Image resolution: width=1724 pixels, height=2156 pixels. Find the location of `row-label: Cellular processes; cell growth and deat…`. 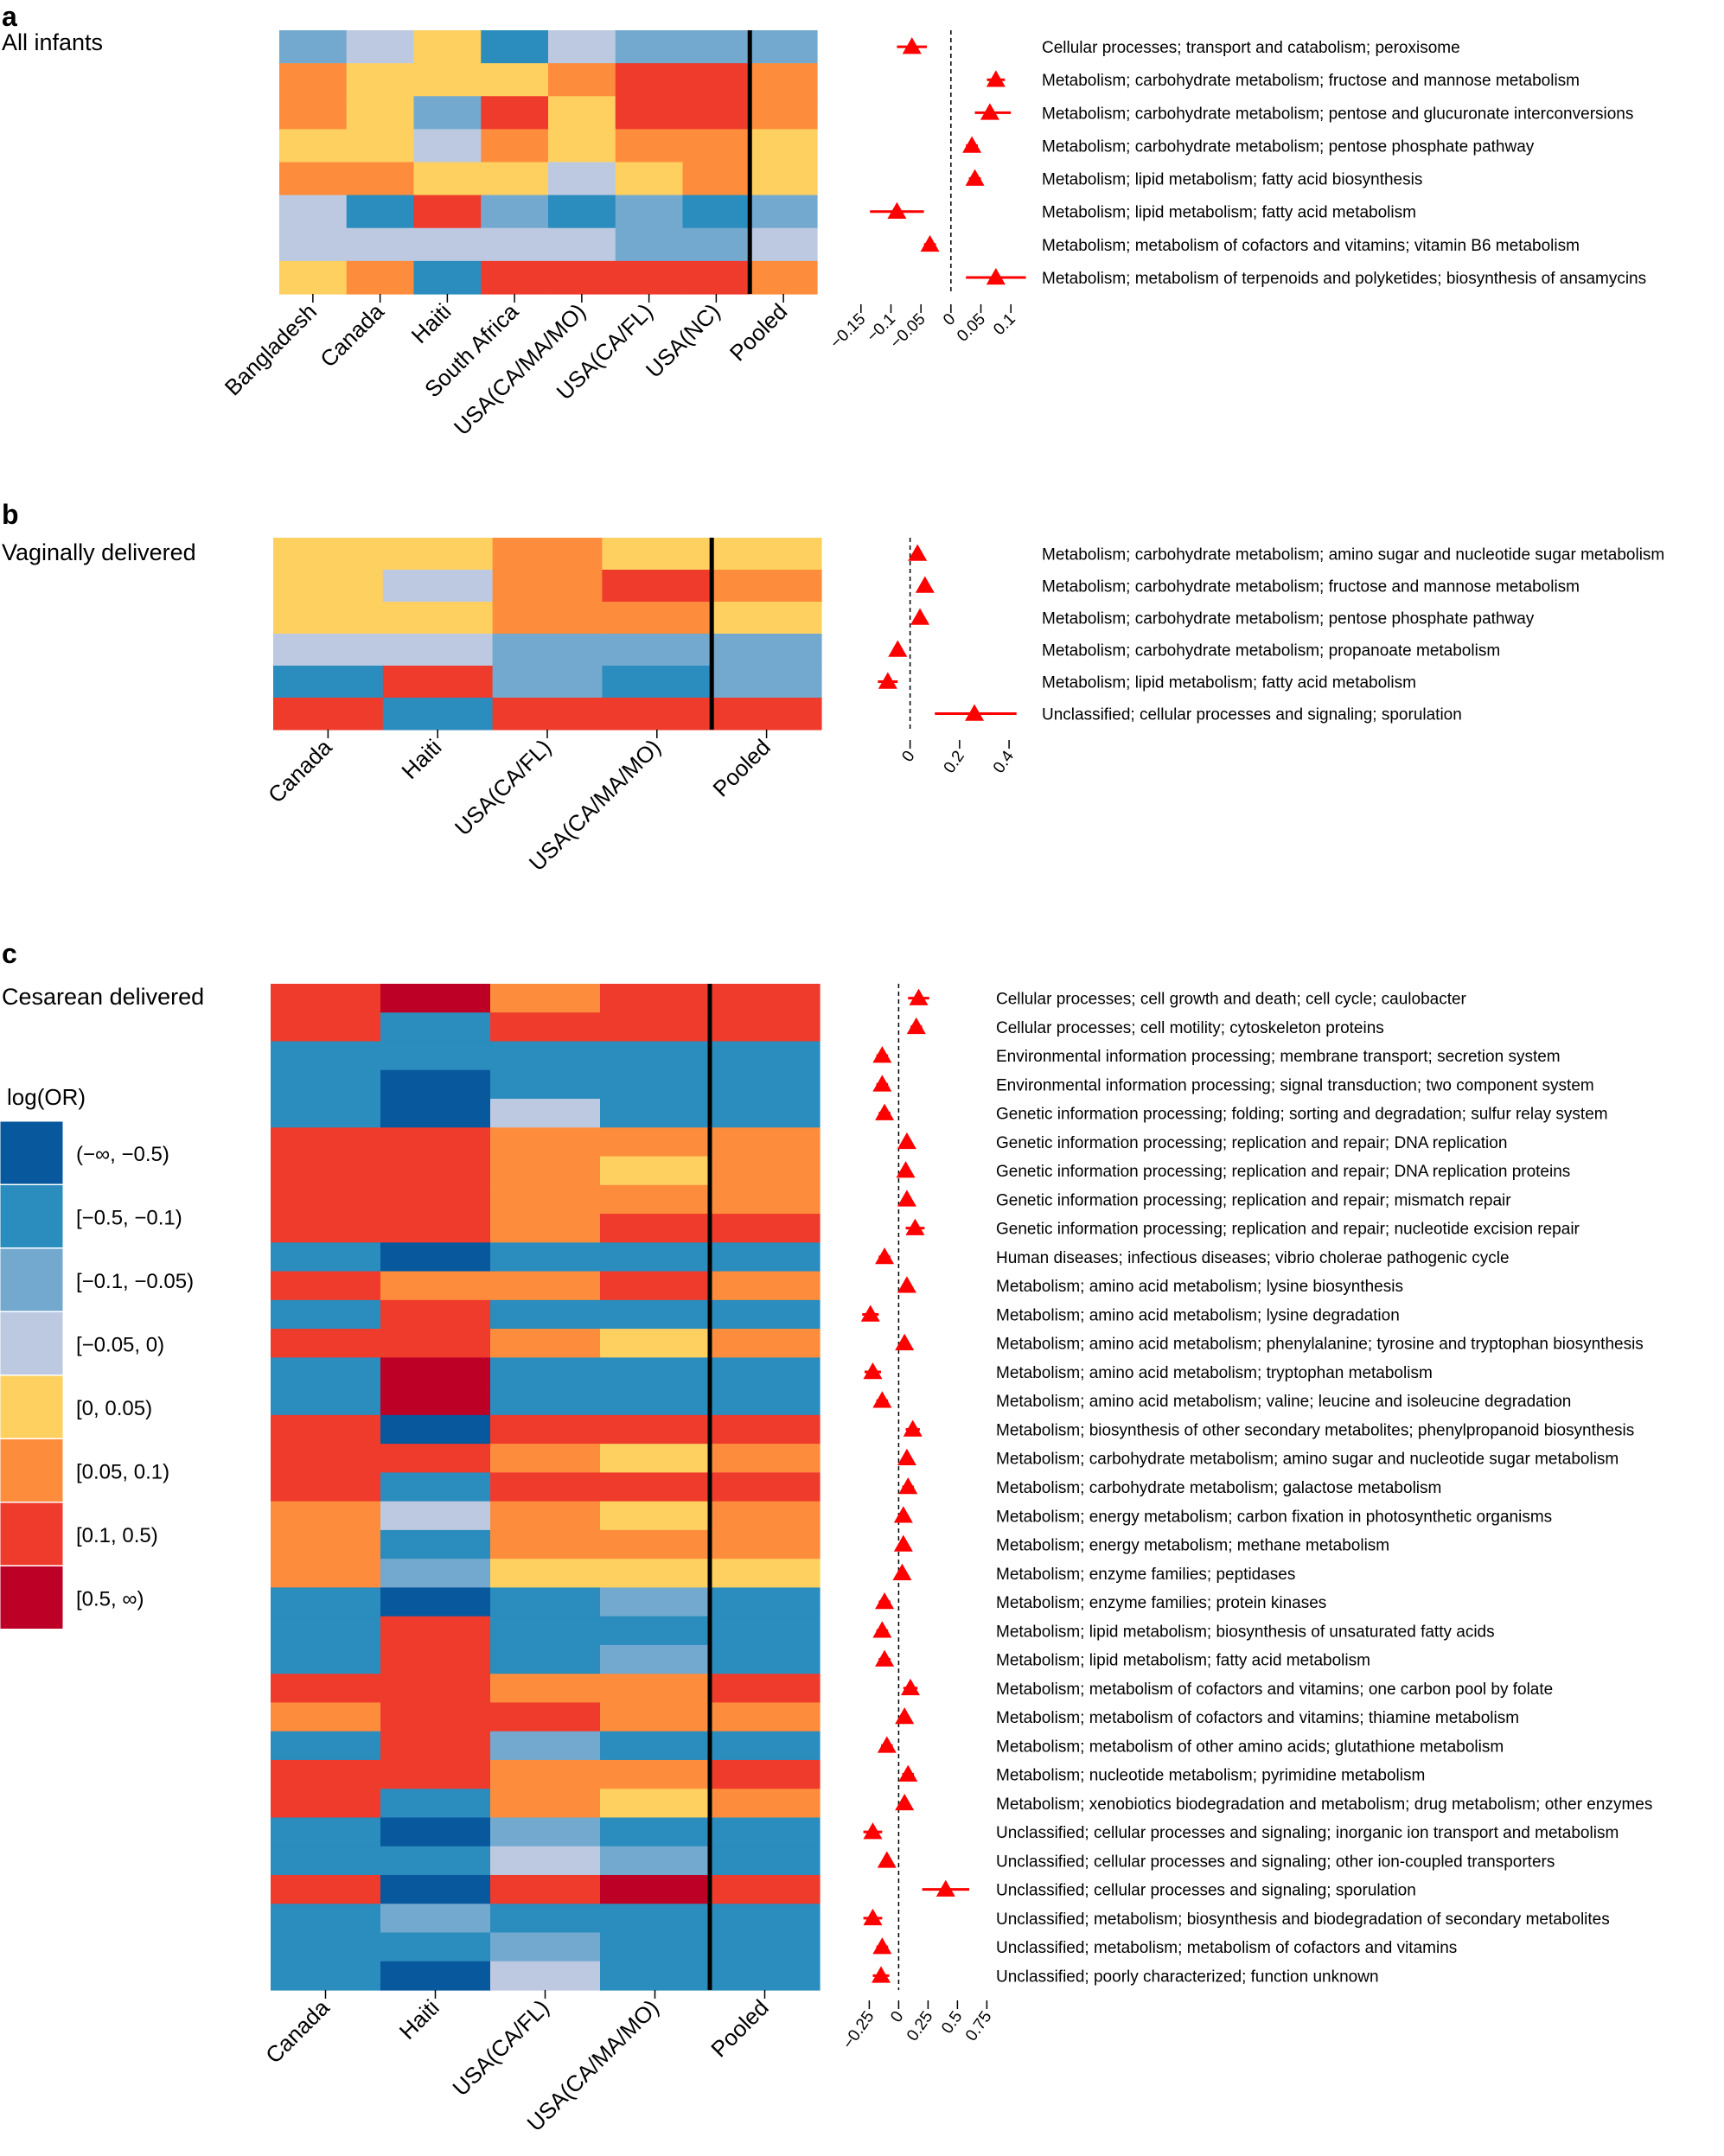

row-label: Cellular processes; cell growth and deat… is located at coordinates (1231, 1000).